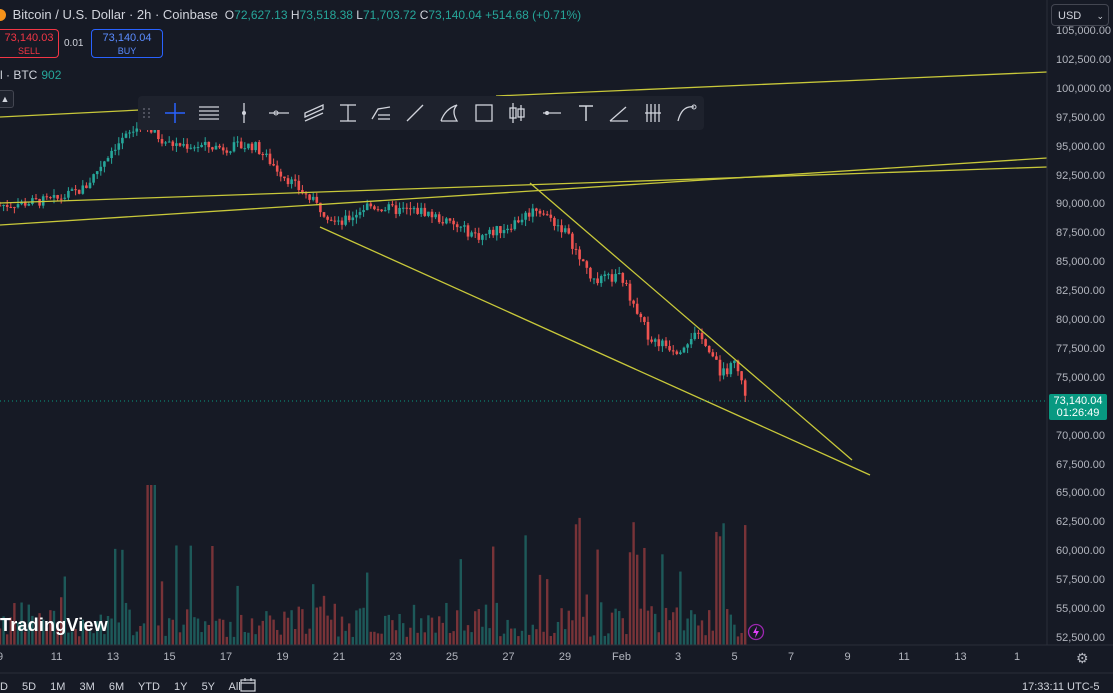 The height and width of the screenshot is (693, 1113). I want to click on rectangle-icon, so click(484, 113).